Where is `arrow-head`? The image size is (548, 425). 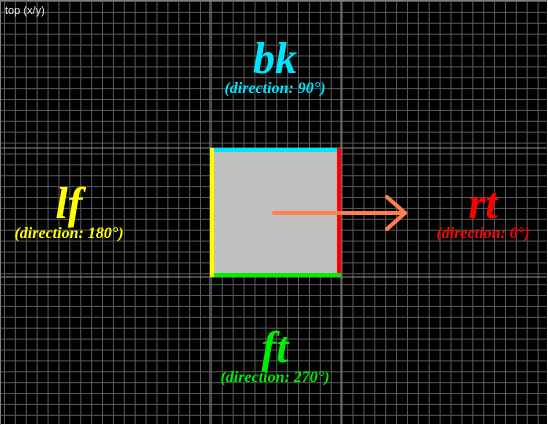
arrow-head is located at coordinates (396, 213).